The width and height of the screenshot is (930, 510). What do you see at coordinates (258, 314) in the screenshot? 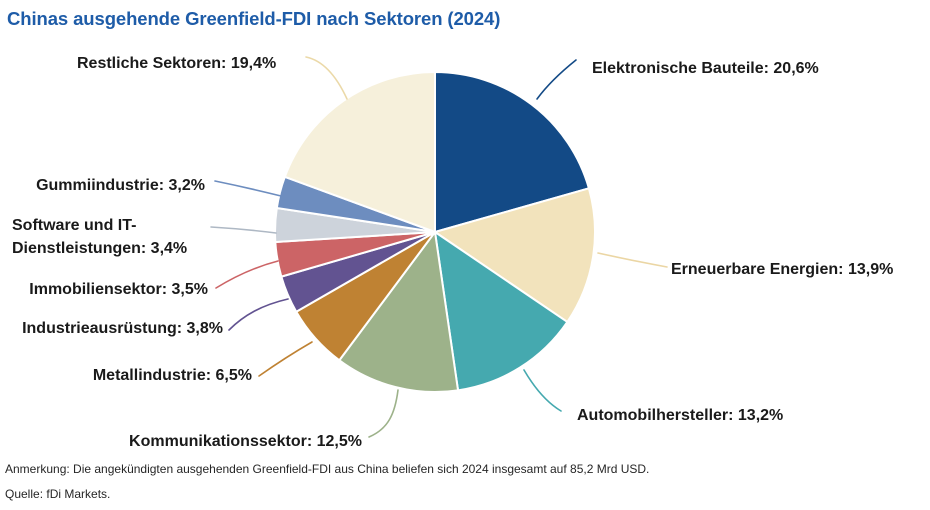
I see `leader-line-industrieausruestung` at bounding box center [258, 314].